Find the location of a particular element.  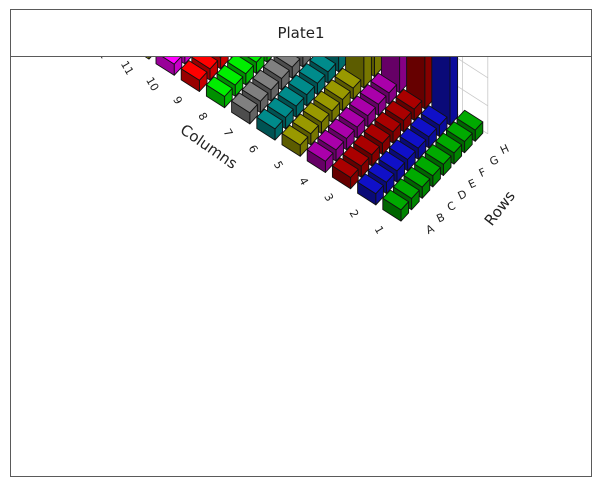

bar-2-A is located at coordinates (370, 189).